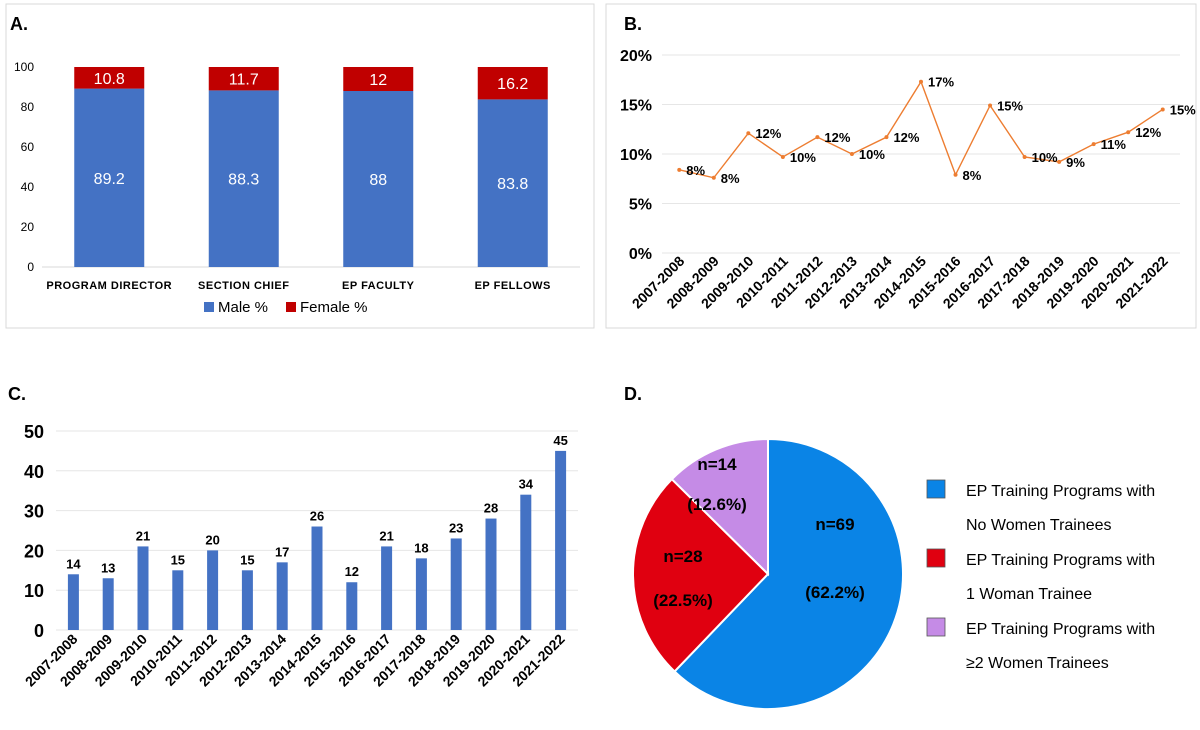  What do you see at coordinates (633, 24) in the screenshot?
I see `panel-b-label: B.` at bounding box center [633, 24].